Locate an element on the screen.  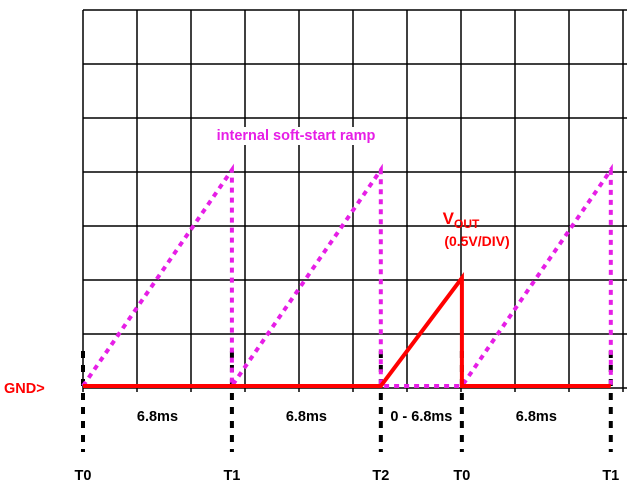
vout-base: V is located at coordinates (449, 218).